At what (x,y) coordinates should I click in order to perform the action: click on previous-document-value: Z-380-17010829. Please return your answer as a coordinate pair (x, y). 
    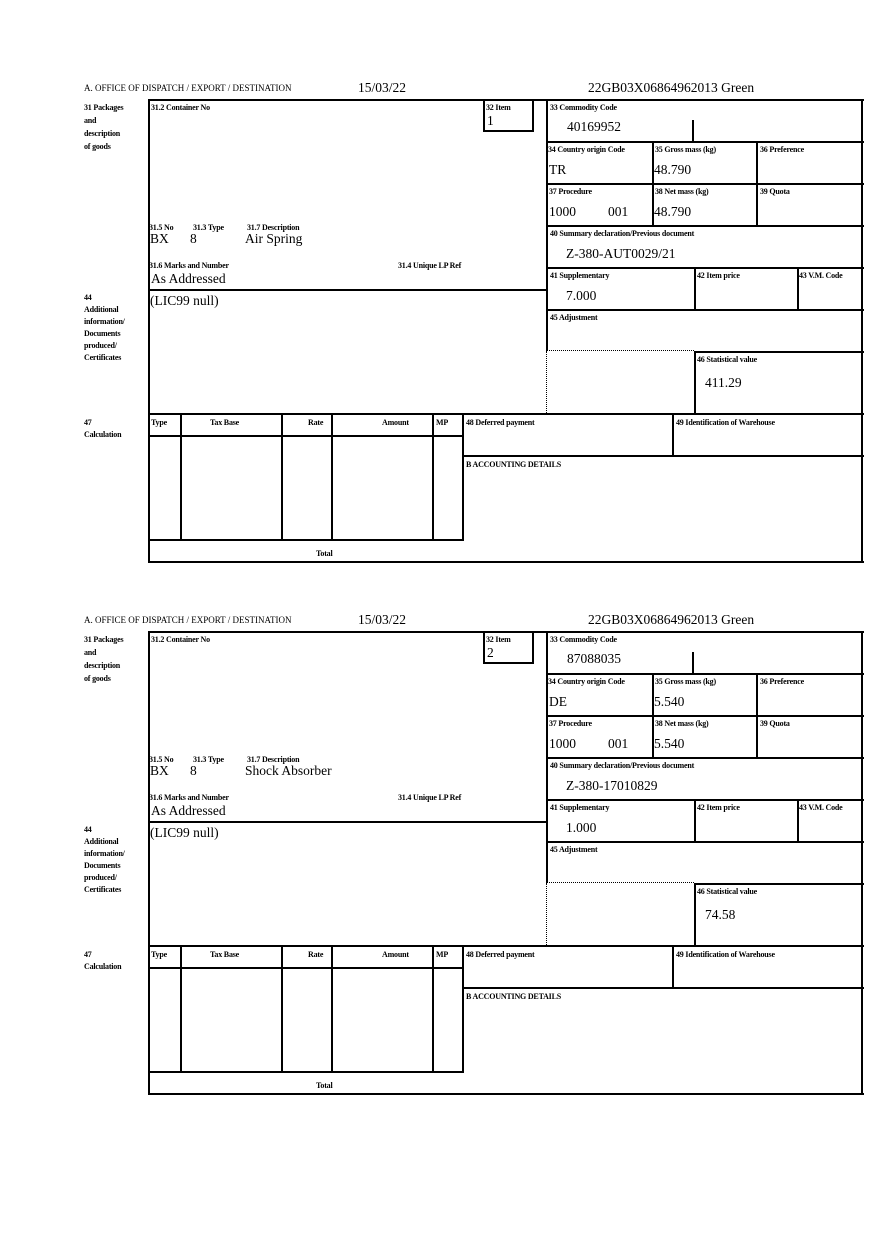
    Looking at the image, I should click on (612, 785).